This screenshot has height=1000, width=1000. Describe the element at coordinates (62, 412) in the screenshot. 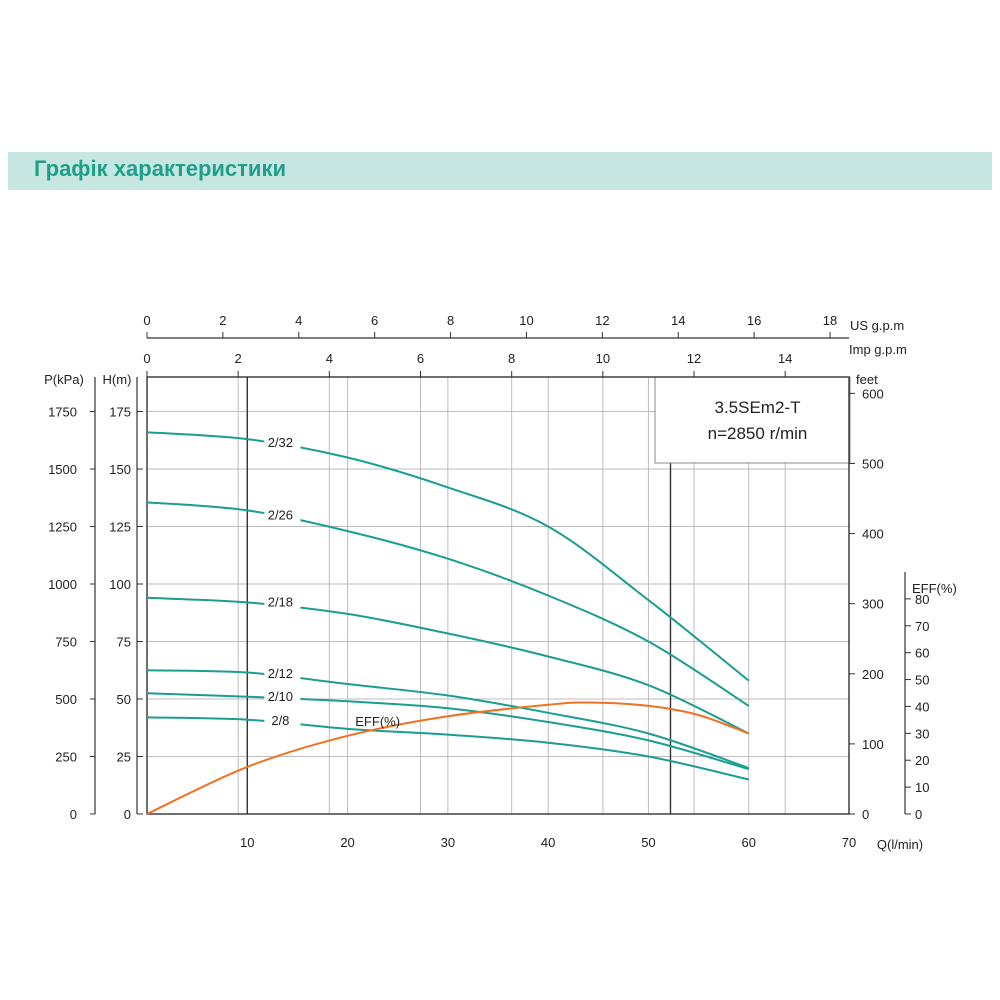

I see `pressure-tick-label: 1750` at that location.